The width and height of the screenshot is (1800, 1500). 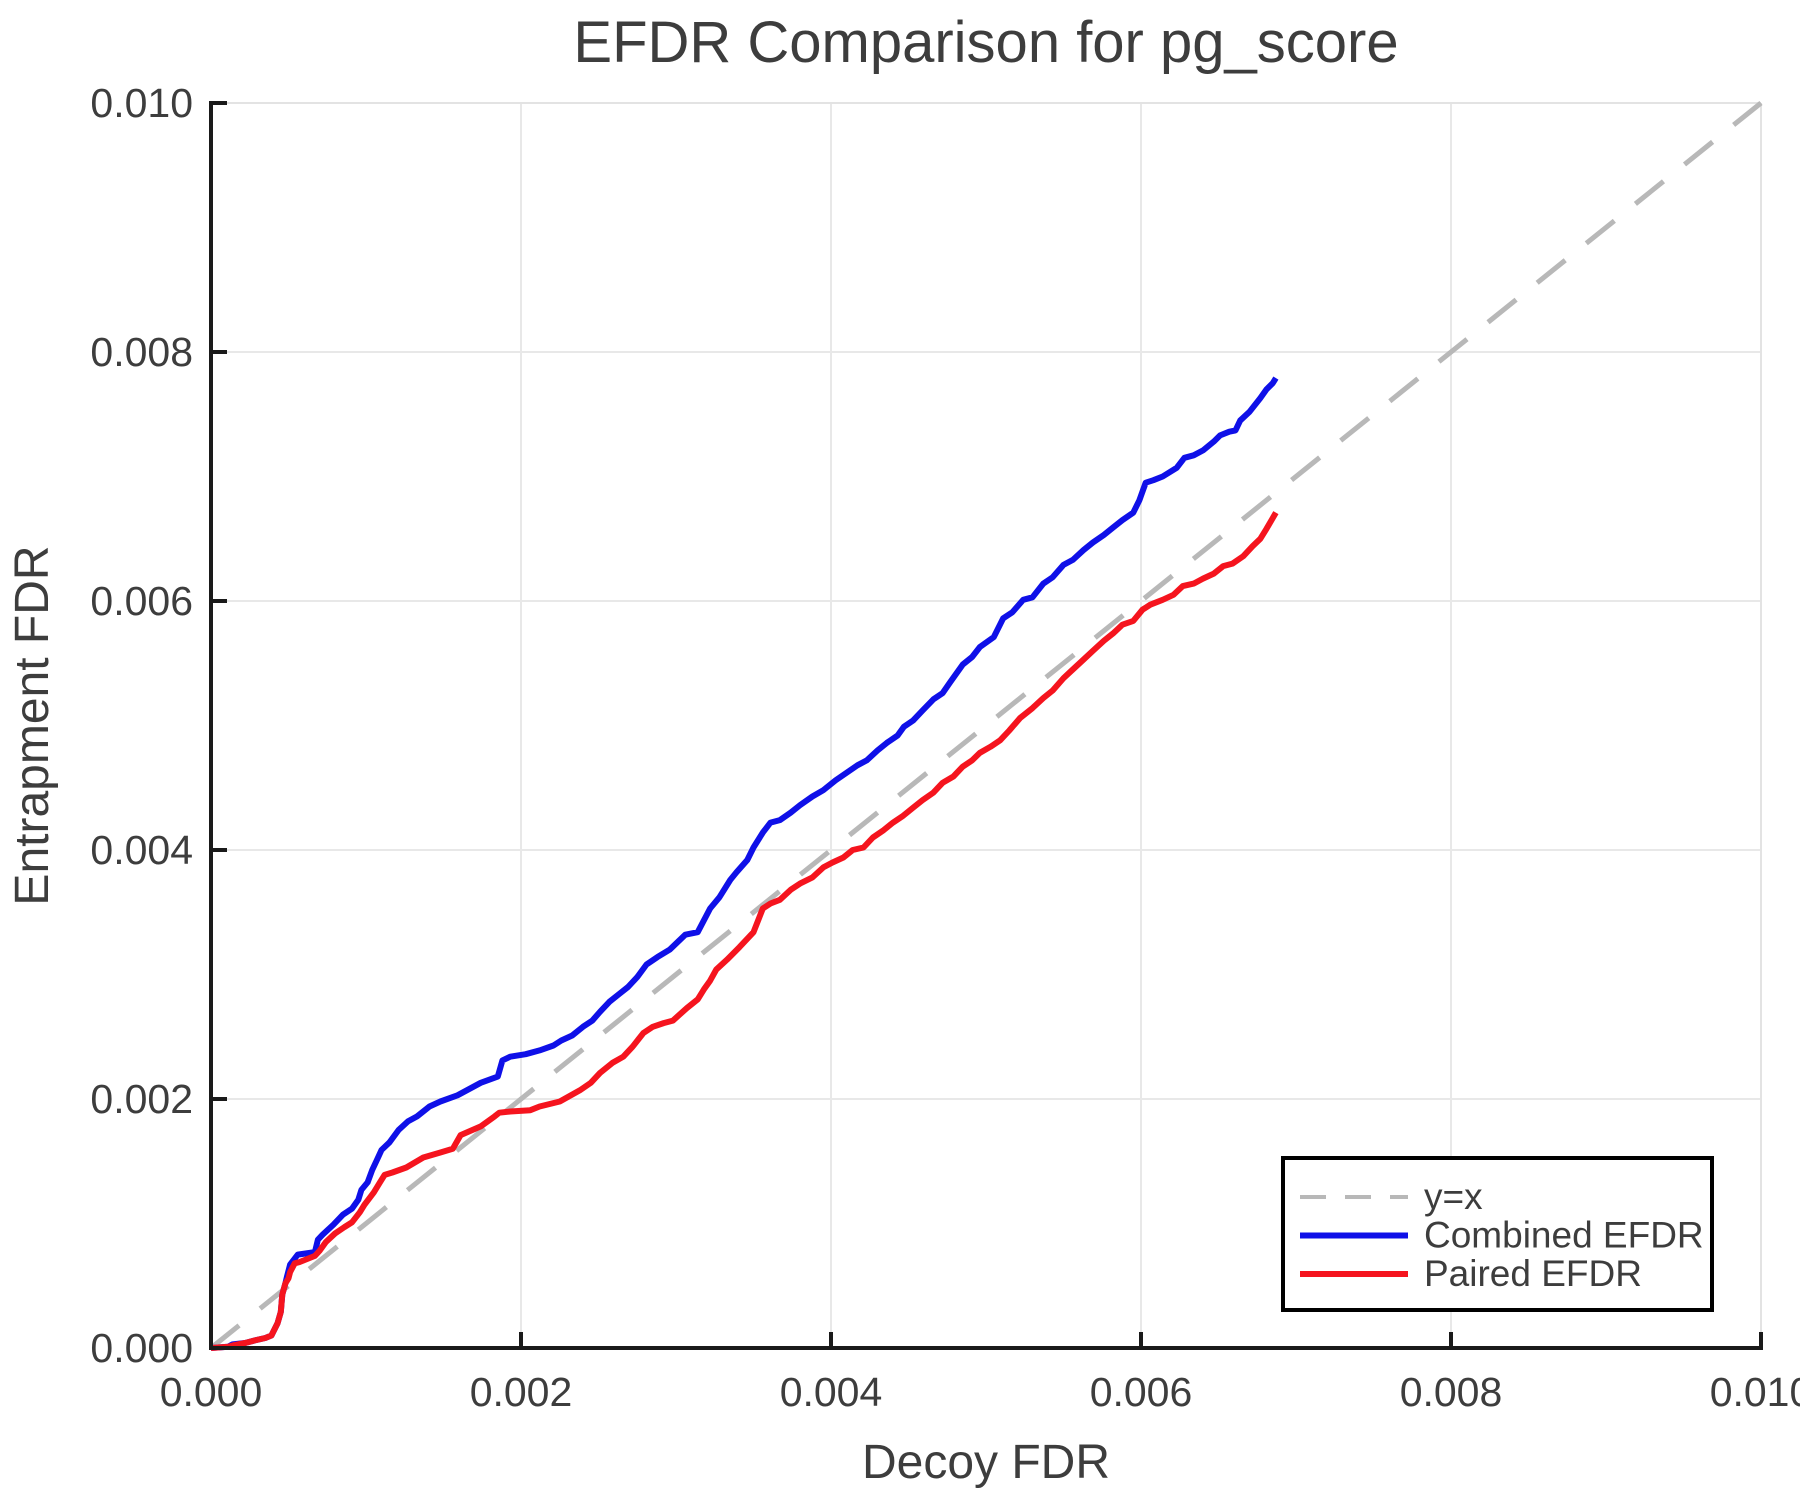 I want to click on legend-label: Combined EFDR, so click(x=1564, y=1235).